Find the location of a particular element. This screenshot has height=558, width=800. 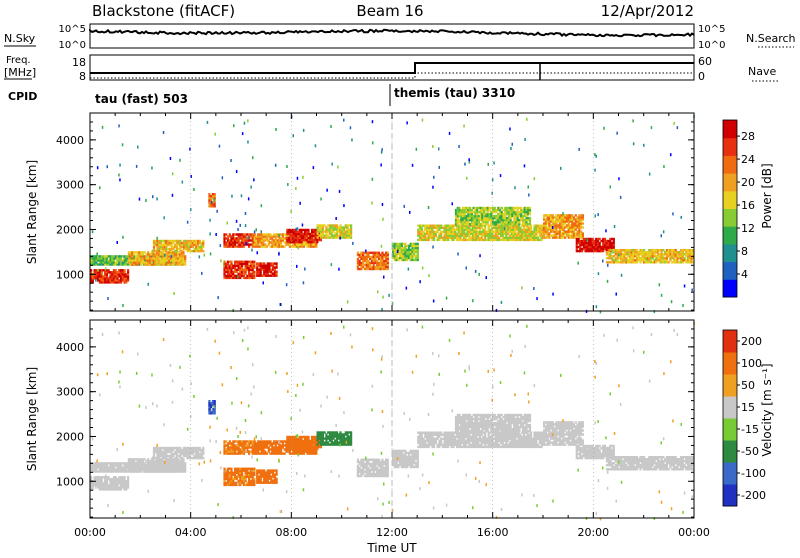

noise-top-tick-right: 10^5 is located at coordinates (711, 29).